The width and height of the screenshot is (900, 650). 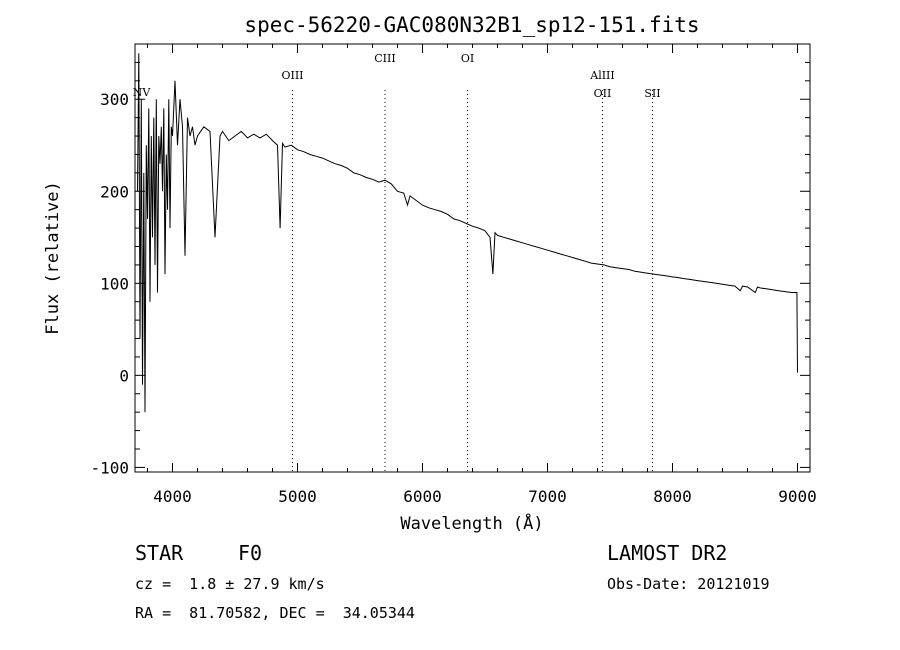 What do you see at coordinates (672, 496) in the screenshot?
I see `x-tick-label: 8000` at bounding box center [672, 496].